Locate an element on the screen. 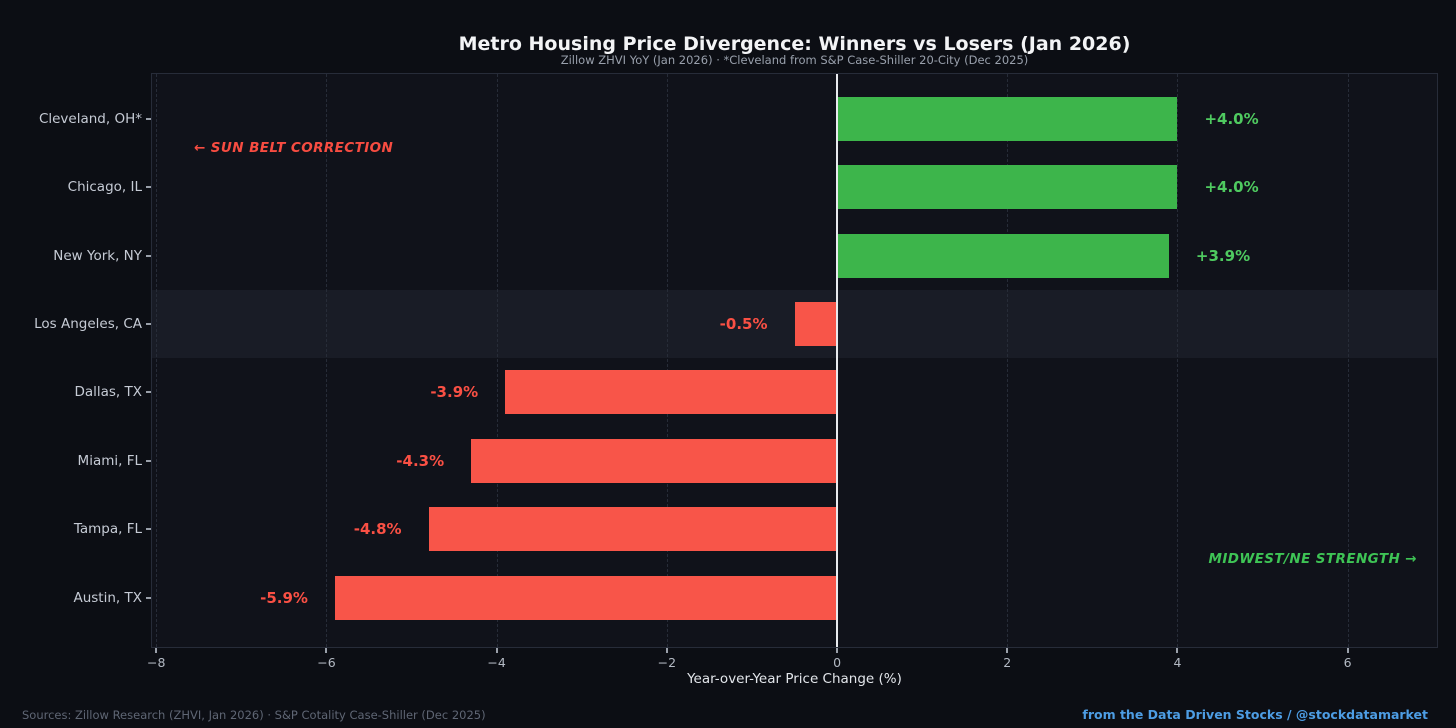  x-axis-label: Year-over-Year Price Change (%) is located at coordinates (794, 679).